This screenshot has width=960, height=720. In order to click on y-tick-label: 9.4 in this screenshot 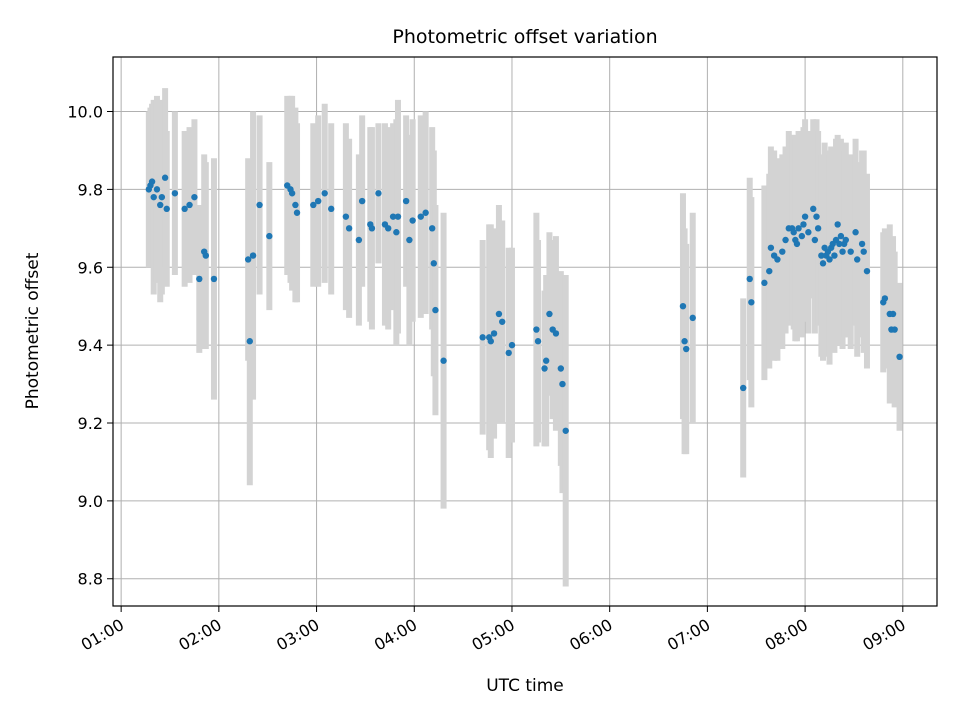, I will do `click(90, 345)`.